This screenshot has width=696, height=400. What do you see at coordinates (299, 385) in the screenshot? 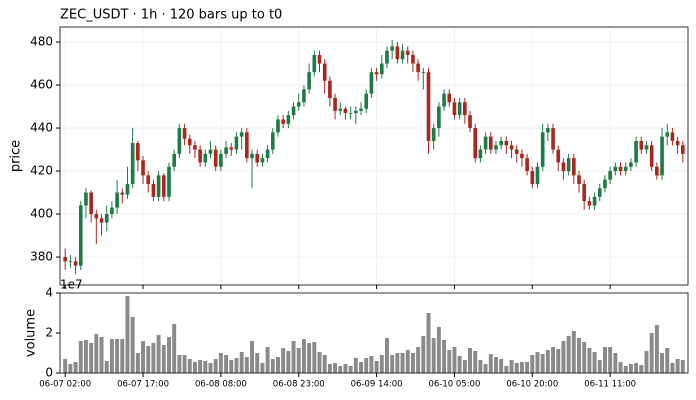
I see `x-tick-label: 06-08 23:00` at bounding box center [299, 385].